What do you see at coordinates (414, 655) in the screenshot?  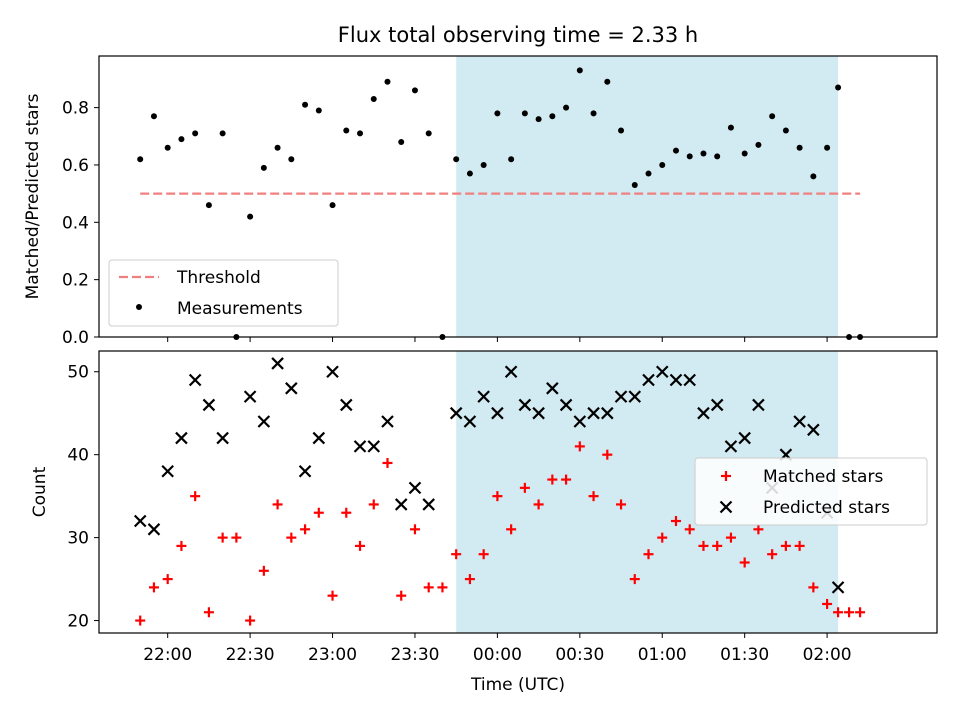 I see `x-tick-label: 23:30` at bounding box center [414, 655].